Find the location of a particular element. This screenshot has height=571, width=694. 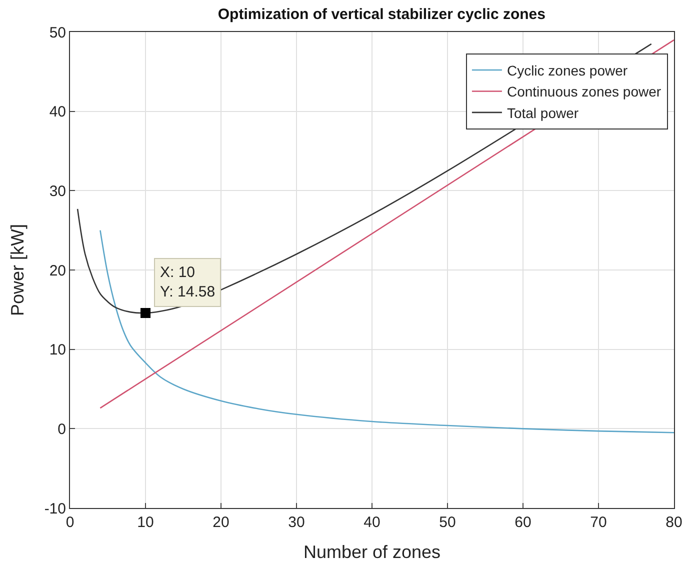

x-tick-label: 50 is located at coordinates (447, 522).